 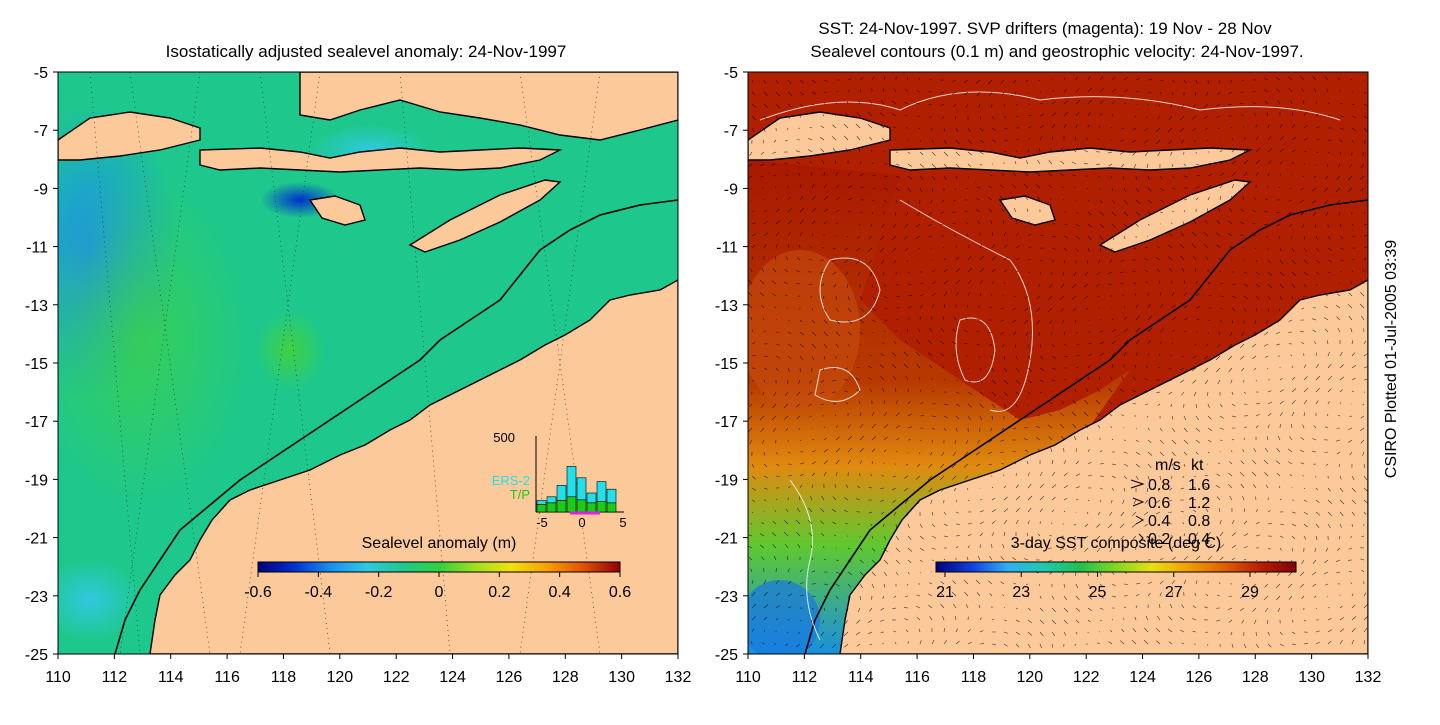 What do you see at coordinates (36, 364) in the screenshot?
I see `left-lat-tick: -15` at bounding box center [36, 364].